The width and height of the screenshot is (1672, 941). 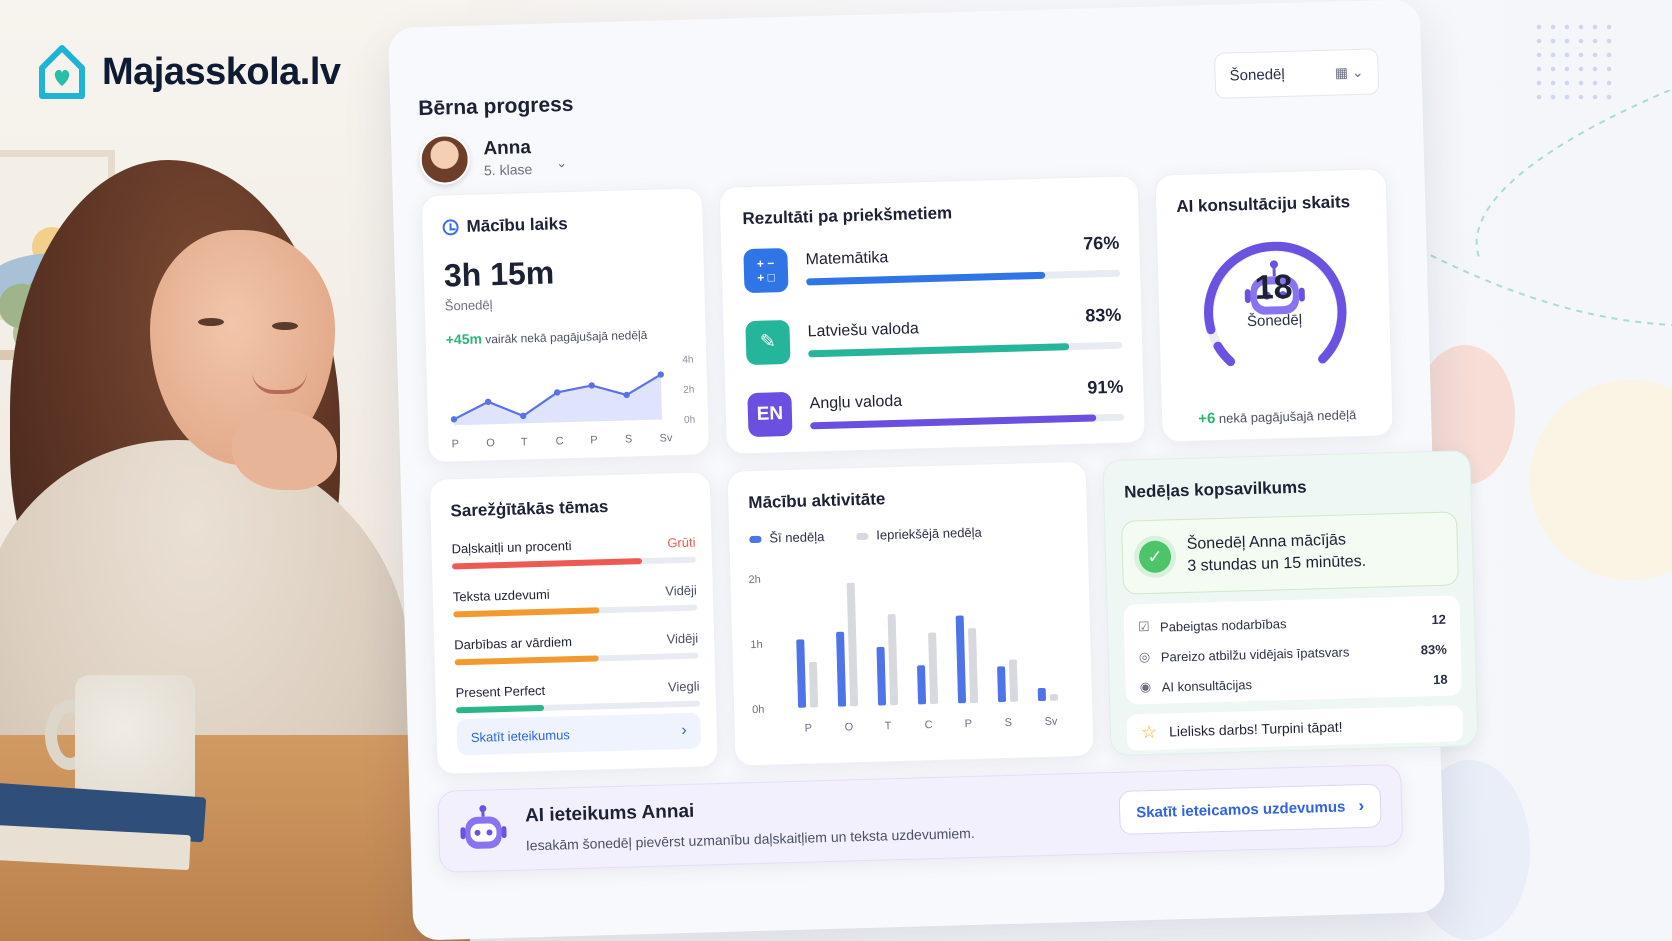 I want to click on topic-row: Darbības ar vārdiem Vidēji, so click(x=576, y=656).